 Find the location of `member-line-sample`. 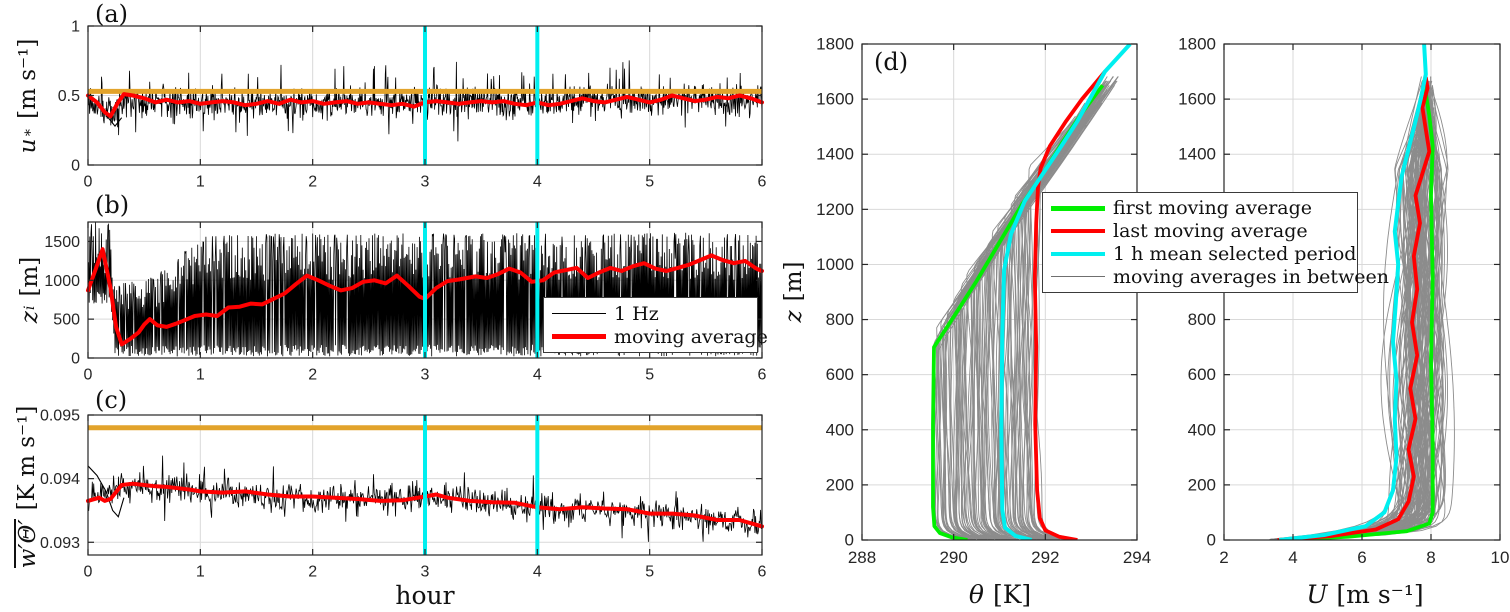

member-line-sample is located at coordinates (1078, 276).